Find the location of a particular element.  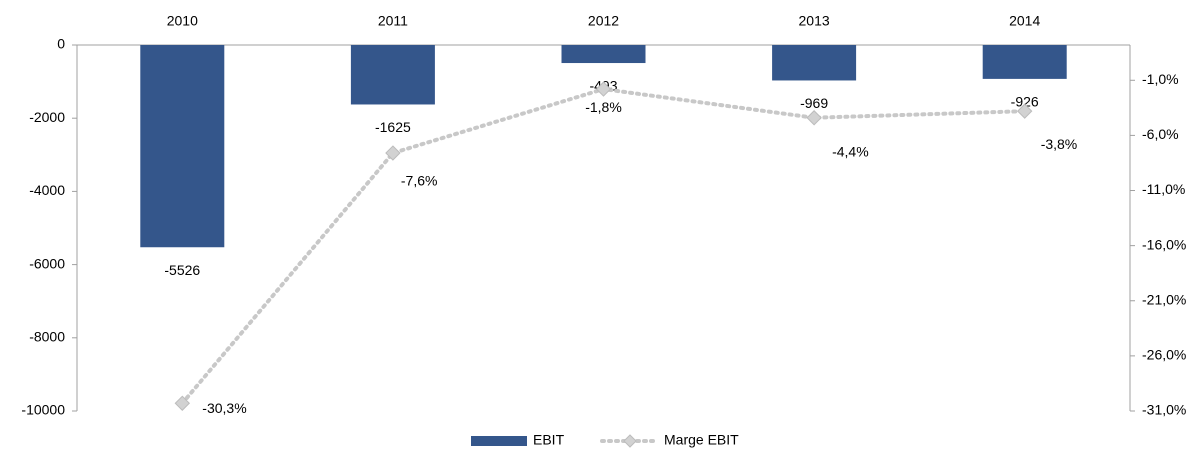

line-value-label: -3,8% is located at coordinates (1059, 144).